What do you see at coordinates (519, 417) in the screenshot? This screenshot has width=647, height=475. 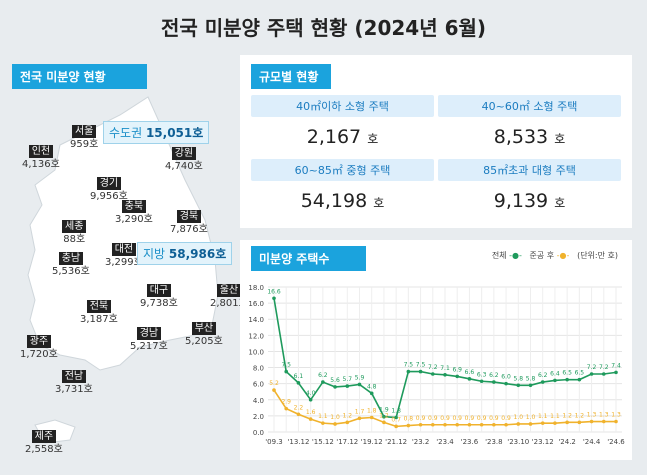 I see `data-label: 1.0` at bounding box center [519, 417].